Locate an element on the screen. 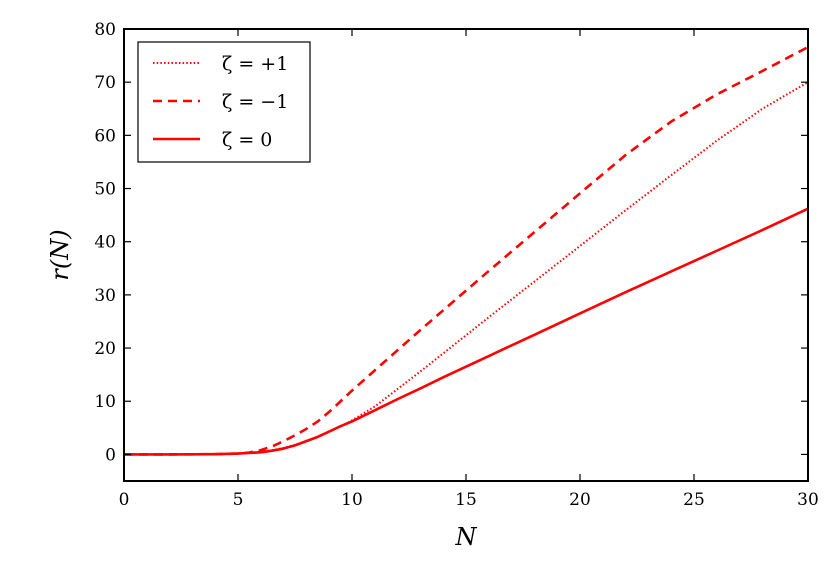 This screenshot has width=830, height=567. legend-label-zeta-zero: ζ = 0 is located at coordinates (247, 140).